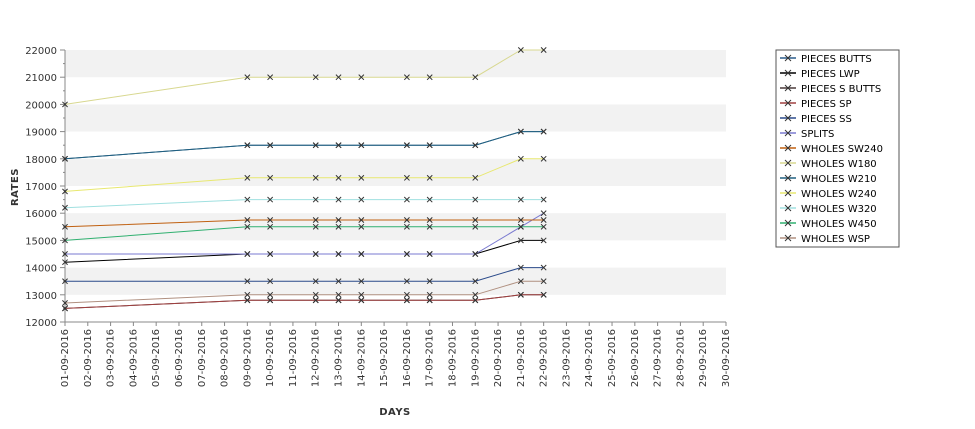 This screenshot has width=975, height=429. What do you see at coordinates (41, 160) in the screenshot?
I see `y-tick-label: 18000` at bounding box center [41, 160].